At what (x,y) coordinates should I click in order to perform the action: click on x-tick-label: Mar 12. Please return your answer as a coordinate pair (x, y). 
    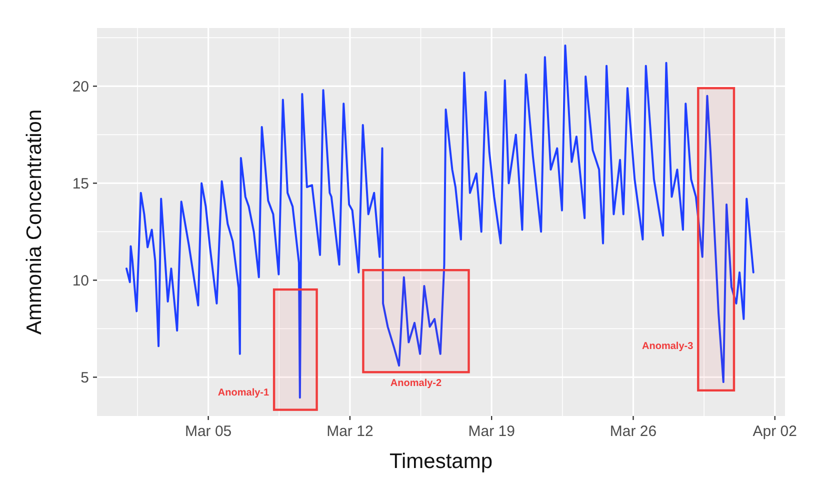
    Looking at the image, I should click on (350, 431).